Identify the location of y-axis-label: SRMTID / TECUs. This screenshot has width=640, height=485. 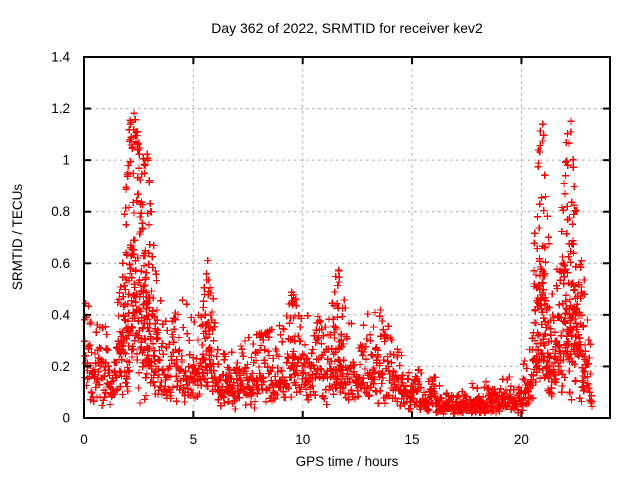
(17, 237).